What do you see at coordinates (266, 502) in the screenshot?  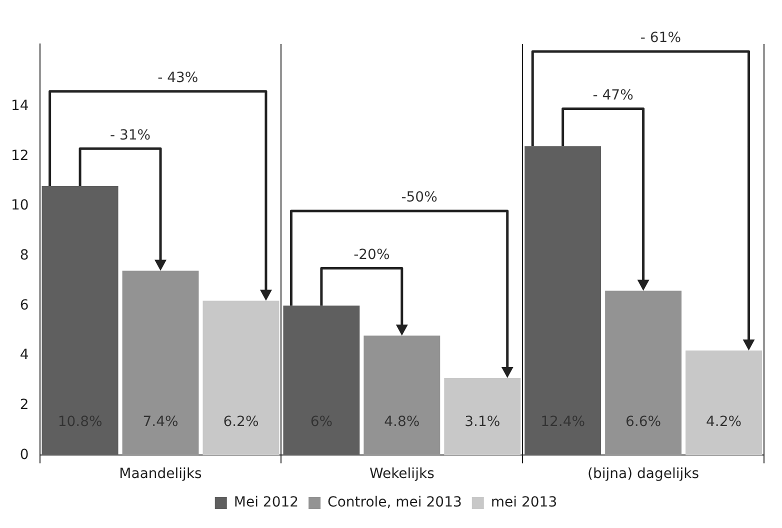 I see `legend-label: Mei 2012` at bounding box center [266, 502].